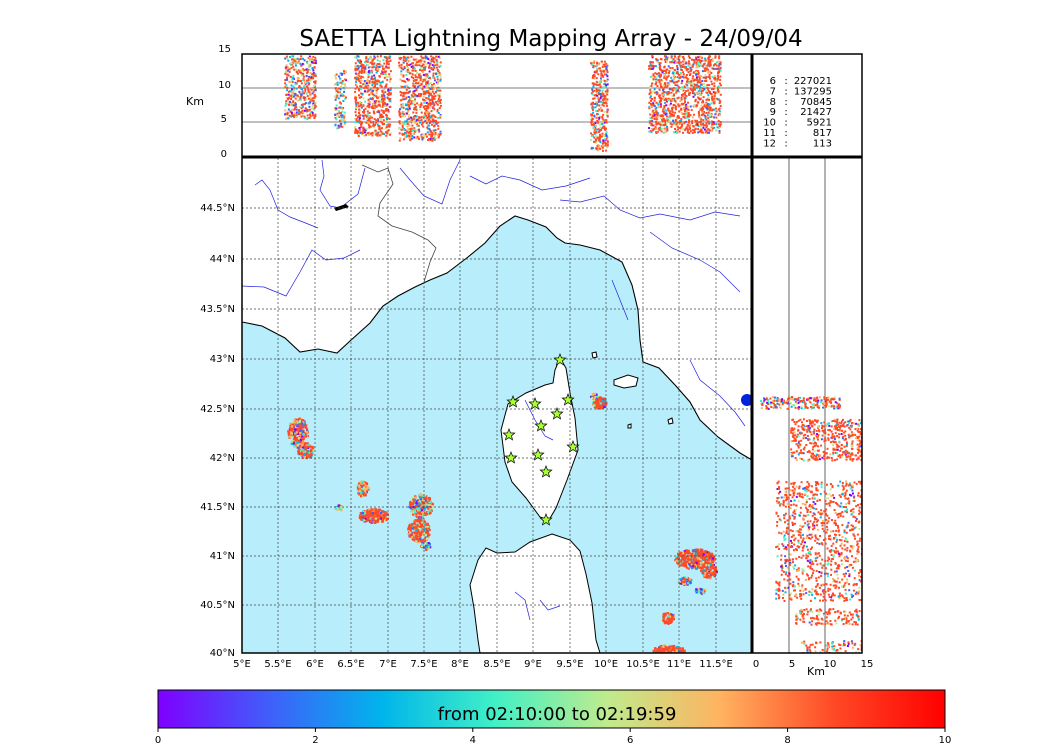  What do you see at coordinates (388, 664) in the screenshot?
I see `longitude-label: 7°E` at bounding box center [388, 664].